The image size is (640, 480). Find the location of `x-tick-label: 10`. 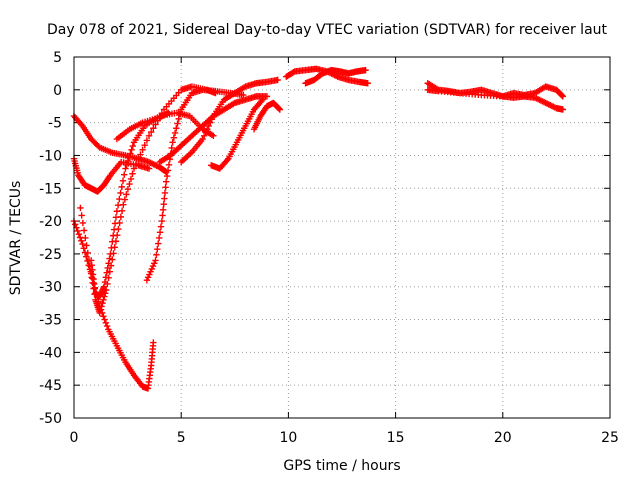

x-tick-label: 10 is located at coordinates (288, 438).